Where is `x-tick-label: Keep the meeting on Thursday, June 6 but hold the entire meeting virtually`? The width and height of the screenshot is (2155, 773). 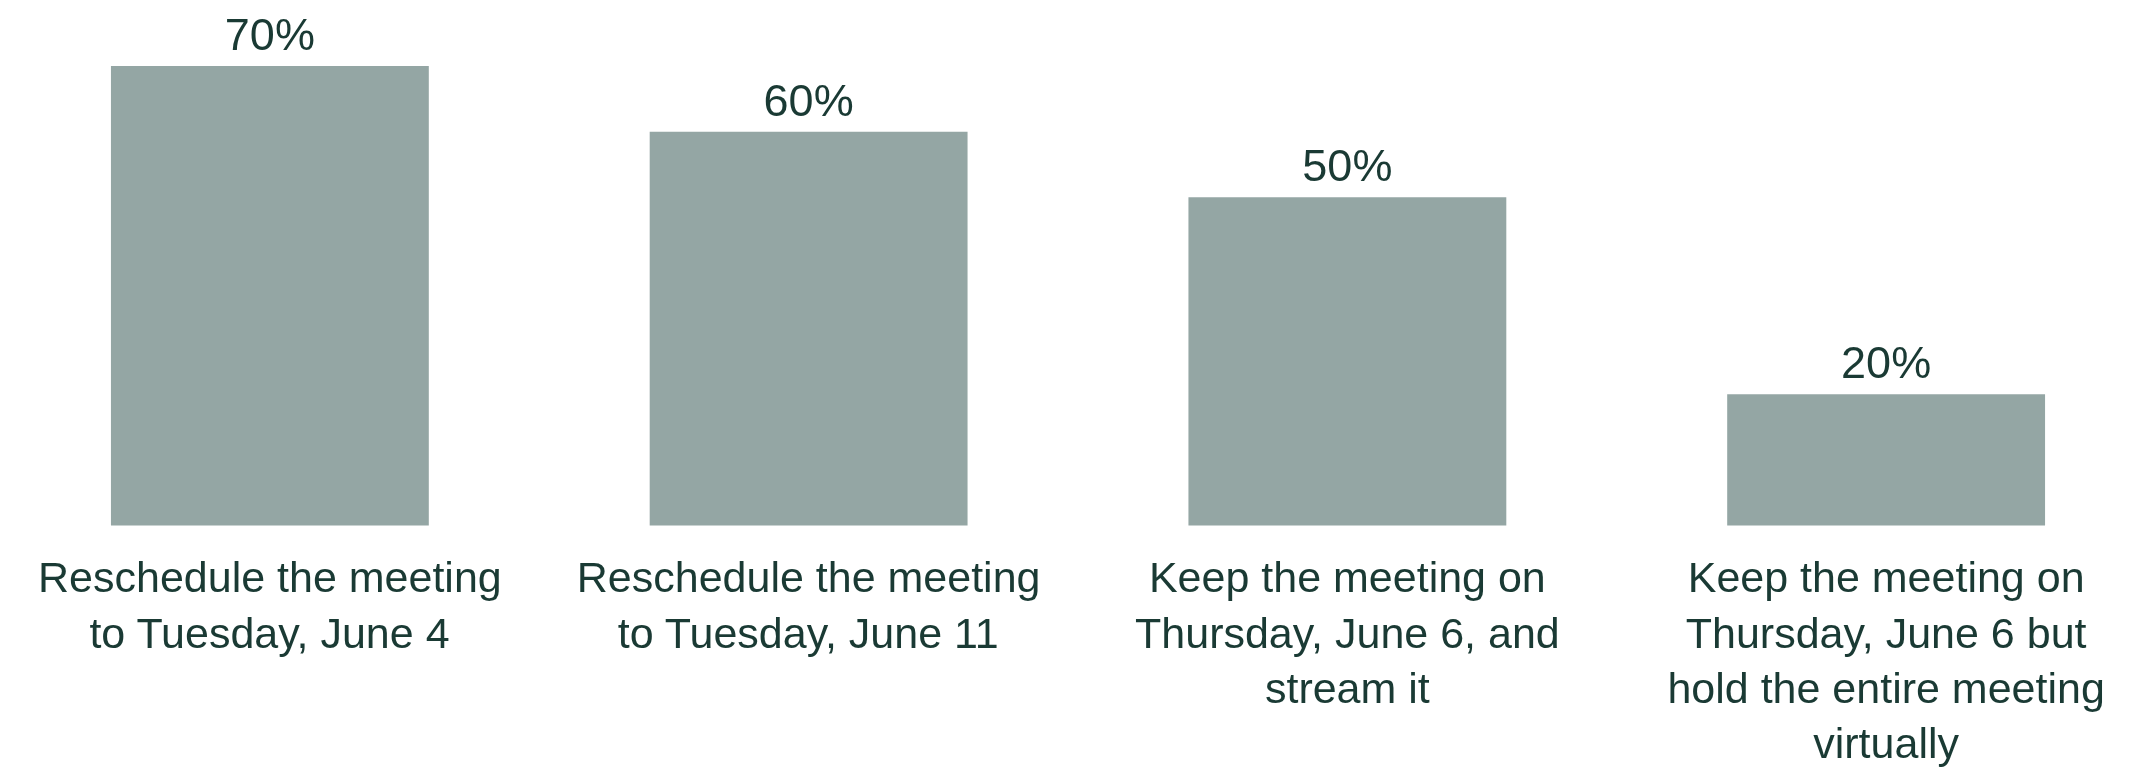
x-tick-label: Keep the meeting on Thursday, June 6 but hold the entire meeting virtually is located at coordinates (1886, 660).